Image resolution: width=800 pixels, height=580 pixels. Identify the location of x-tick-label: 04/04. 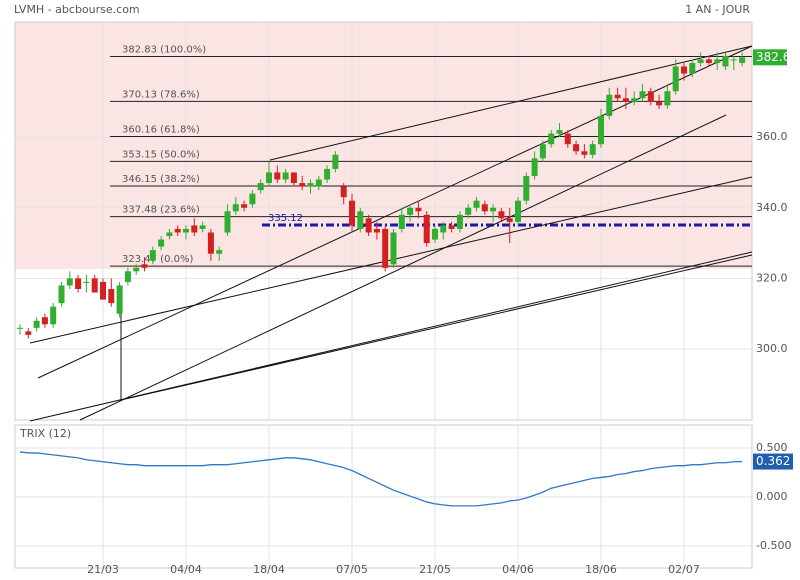
(186, 569).